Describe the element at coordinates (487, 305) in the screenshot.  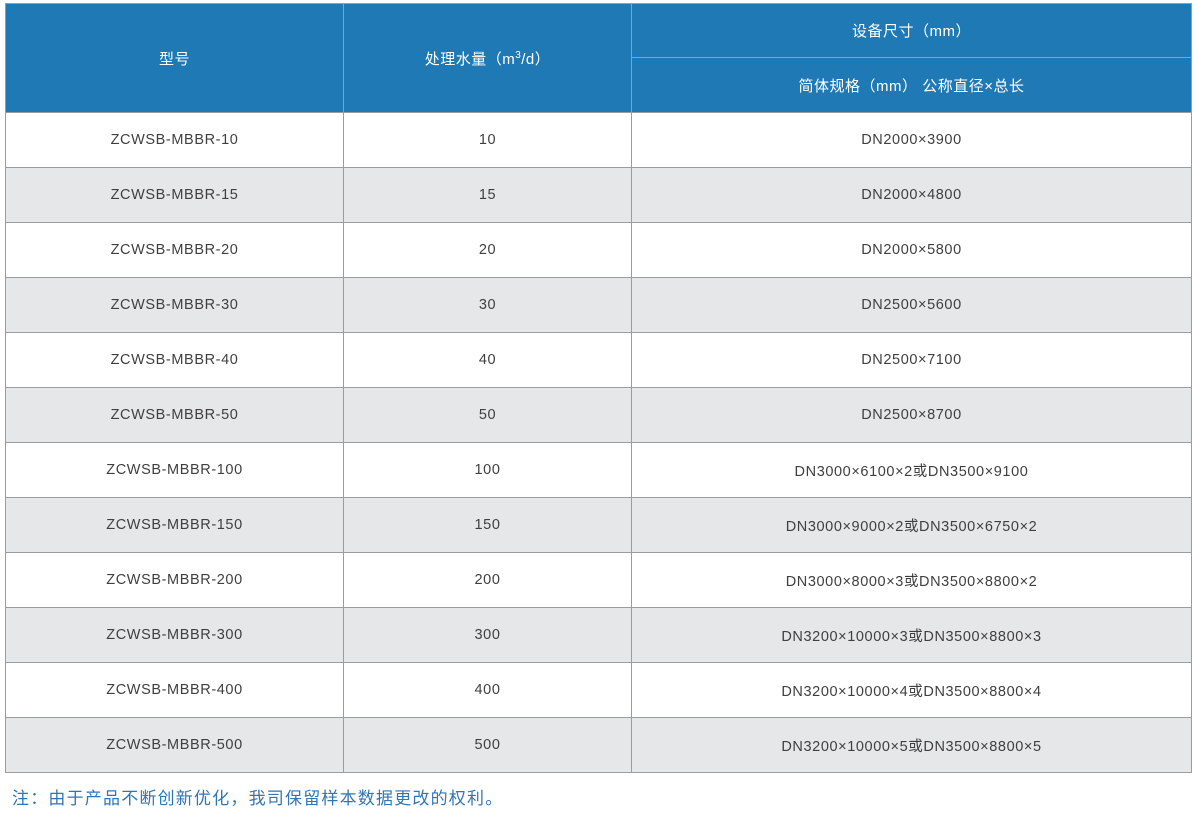
I see `cell-flow: 30` at that location.